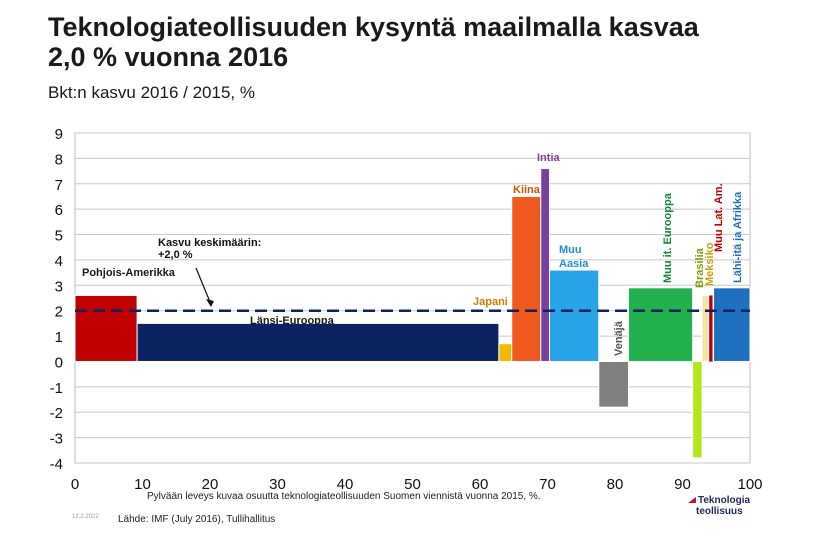 This screenshot has width=817, height=544. Describe the element at coordinates (749, 484) in the screenshot. I see `x-tick-label: 100` at that location.